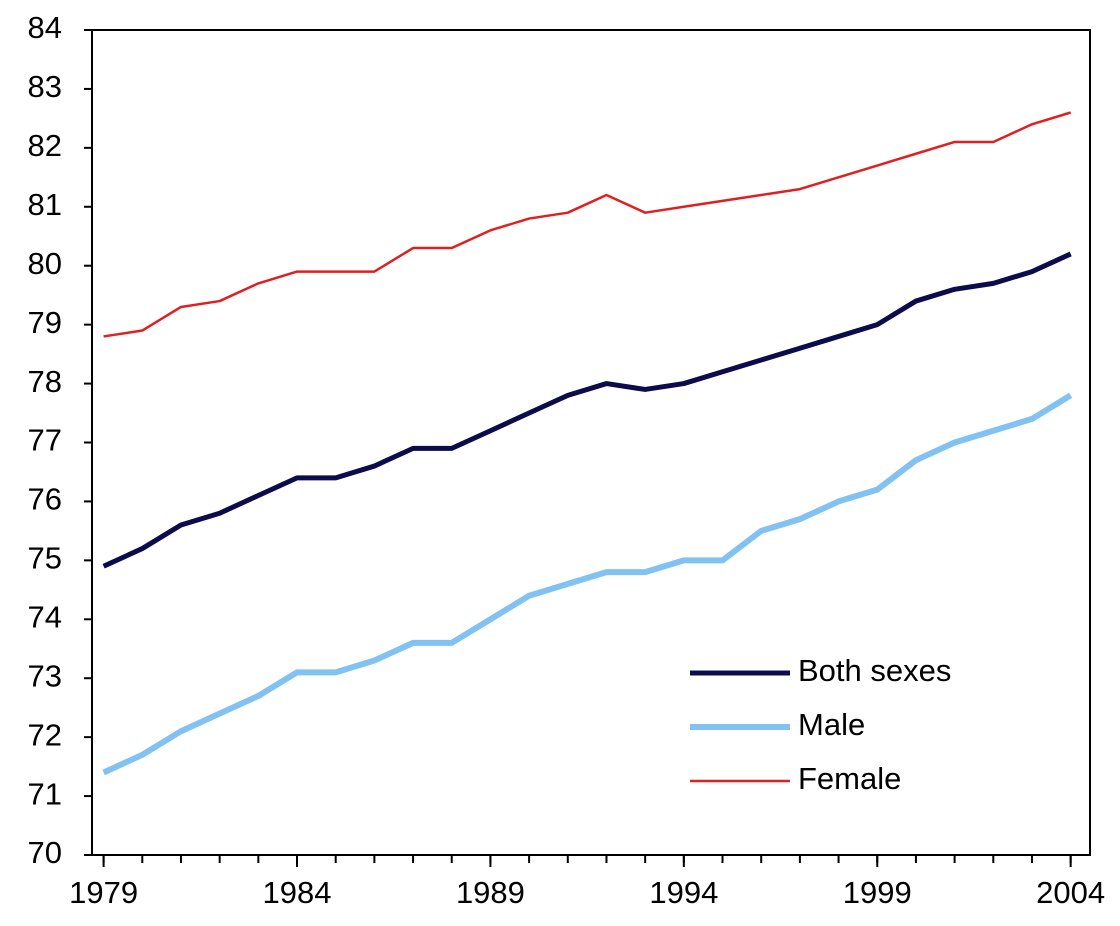  What do you see at coordinates (45, 793) in the screenshot?
I see `y-tick-label: 71` at bounding box center [45, 793].